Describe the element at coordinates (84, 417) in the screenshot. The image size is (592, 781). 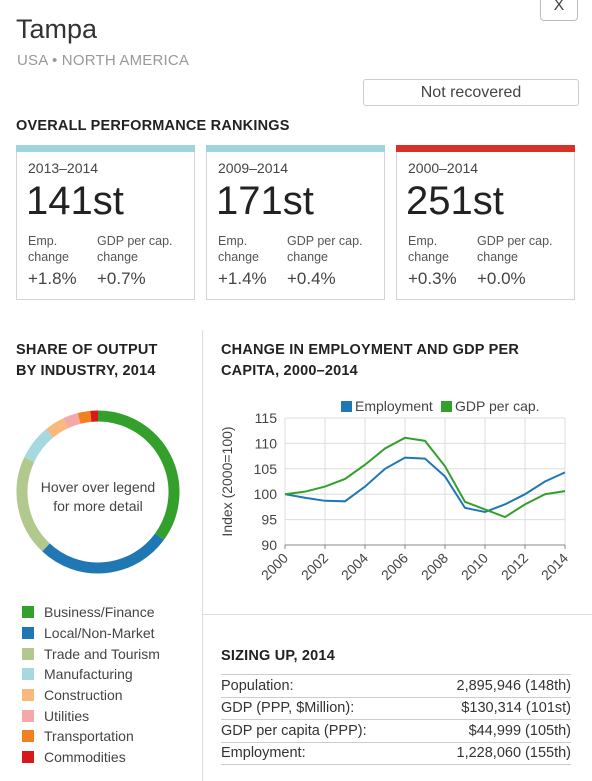
I see `donut-slice-transportation` at that location.